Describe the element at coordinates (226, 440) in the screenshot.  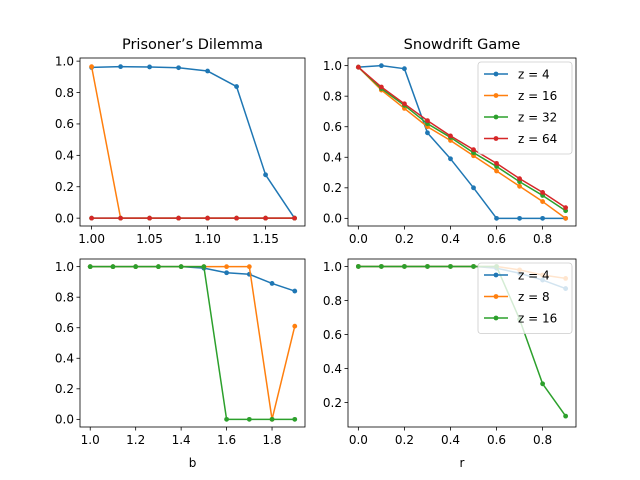
I see `x-tick-label: 1.6` at that location.